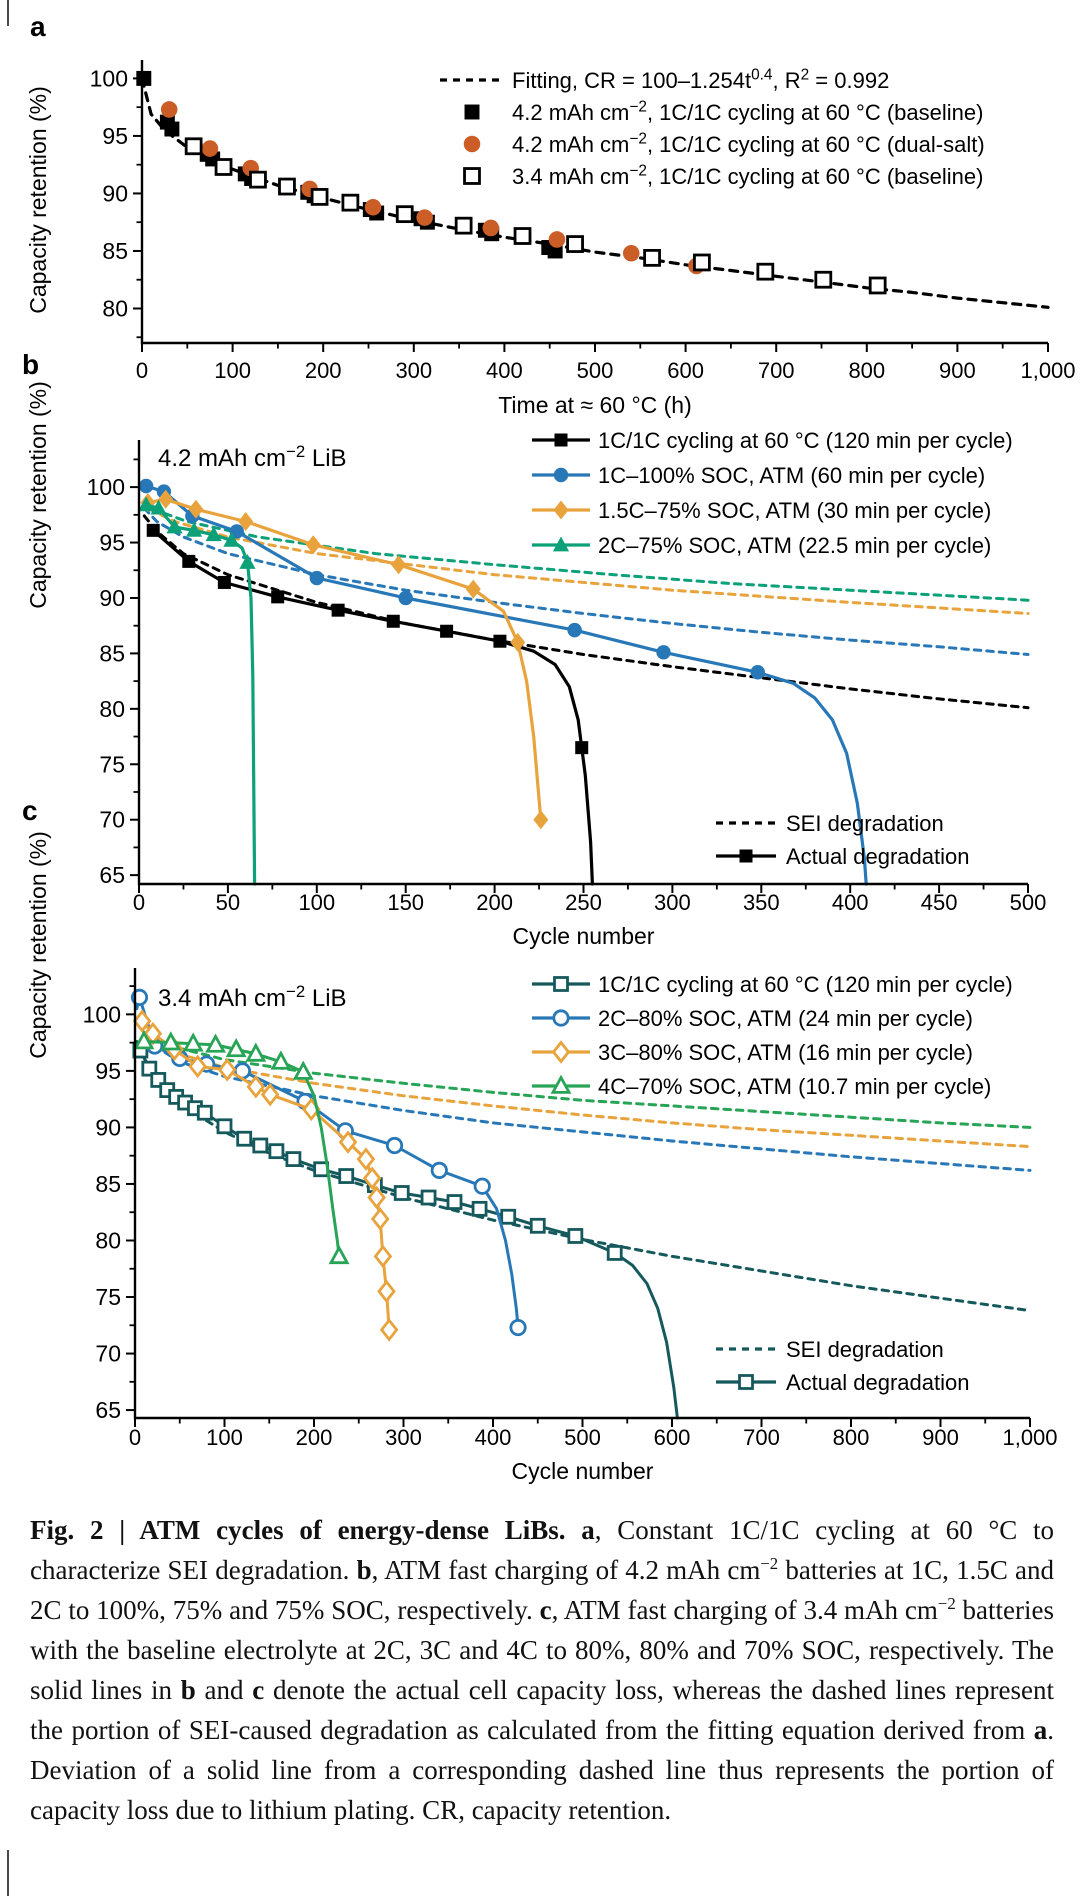 This screenshot has width=1080, height=1896. Describe the element at coordinates (851, 1437) in the screenshot. I see `panel-c-x-tick-label: 800` at that location.